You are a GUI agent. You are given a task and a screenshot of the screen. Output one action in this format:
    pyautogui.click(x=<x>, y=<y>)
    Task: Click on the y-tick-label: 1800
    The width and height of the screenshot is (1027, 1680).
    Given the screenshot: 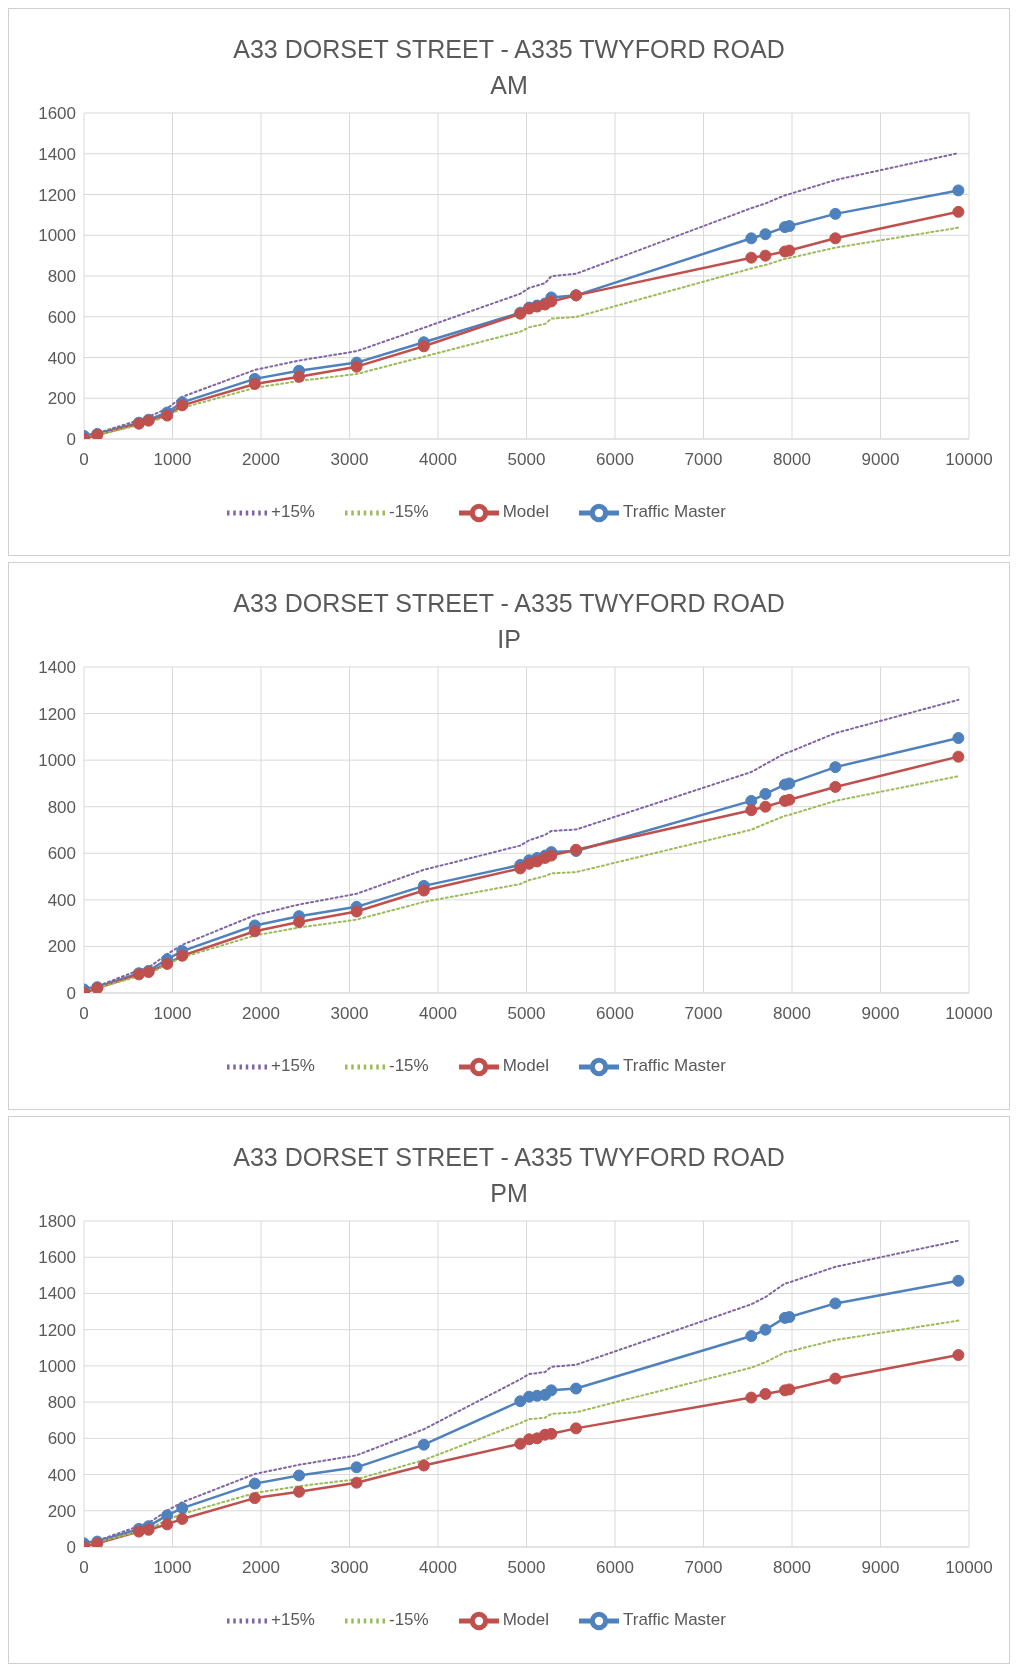 What is the action you would take?
    pyautogui.click(x=57, y=1222)
    